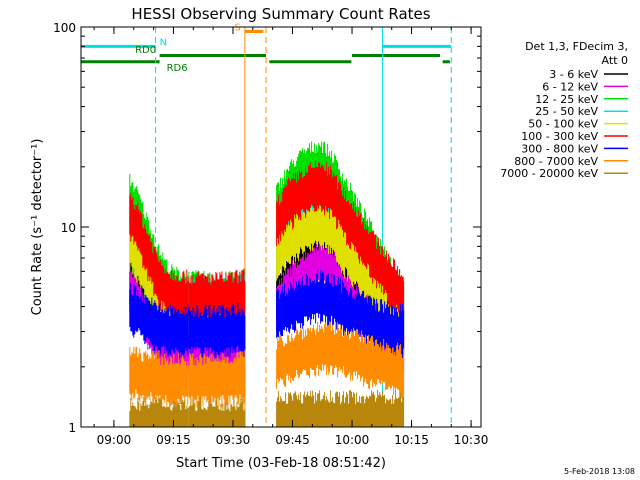  I want to click on x-tick-label-09-45: 09:45, so click(292, 440).